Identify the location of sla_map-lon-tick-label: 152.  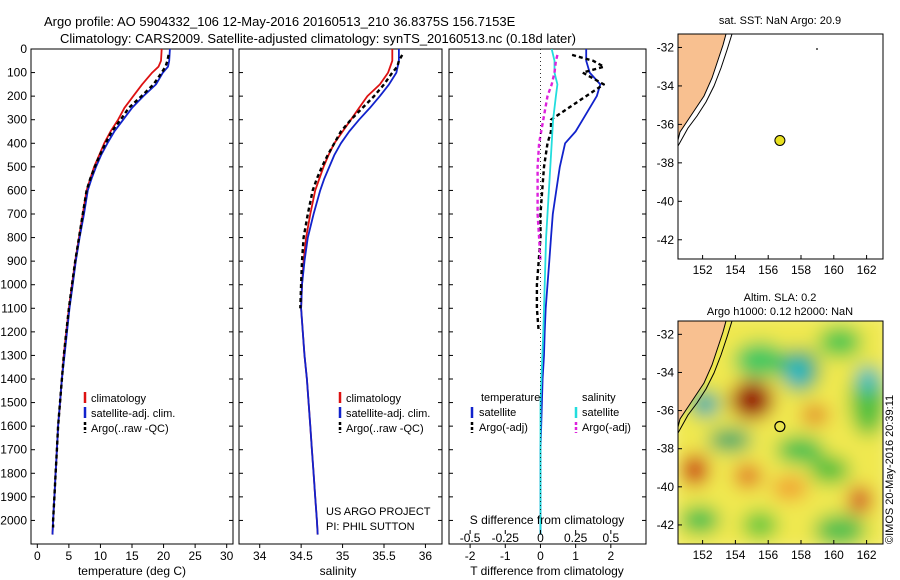
(703, 555).